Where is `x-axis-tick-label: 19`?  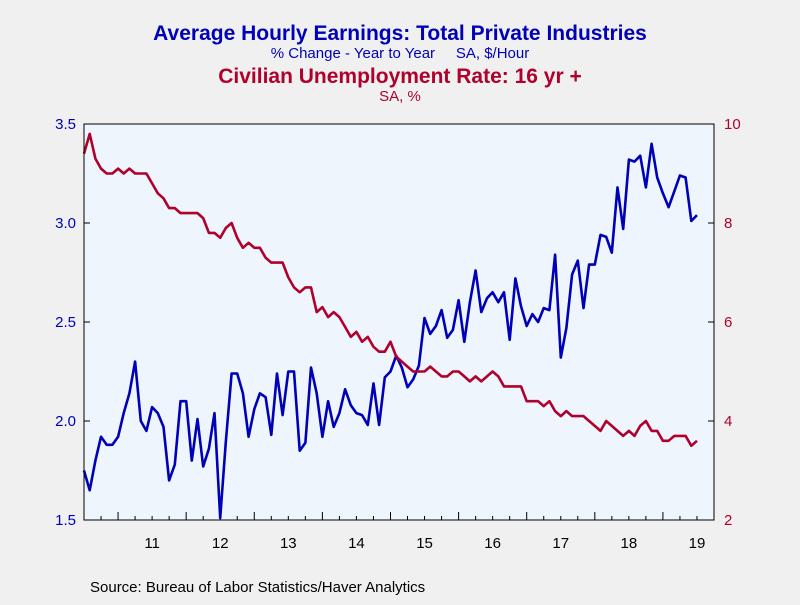
x-axis-tick-label: 19 is located at coordinates (697, 543).